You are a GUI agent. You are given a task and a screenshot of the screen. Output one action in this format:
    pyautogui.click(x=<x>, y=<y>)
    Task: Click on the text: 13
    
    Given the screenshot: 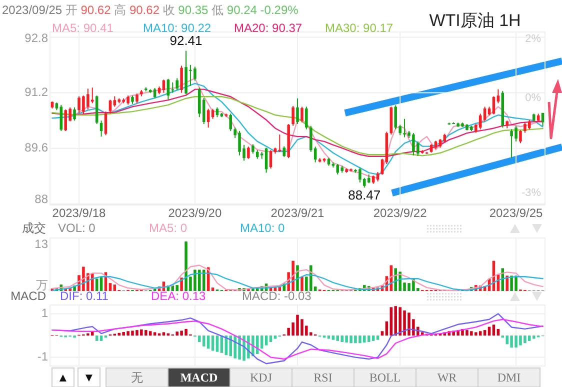 What is the action you would take?
    pyautogui.click(x=41, y=244)
    